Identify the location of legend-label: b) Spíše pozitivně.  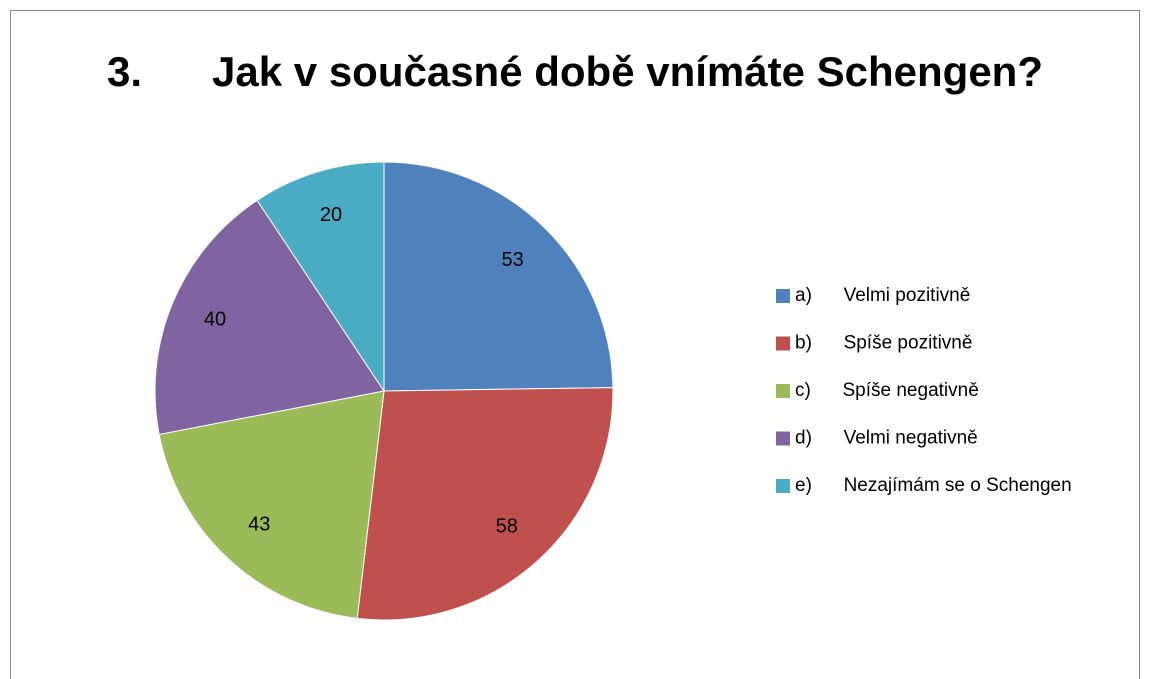
(883, 343).